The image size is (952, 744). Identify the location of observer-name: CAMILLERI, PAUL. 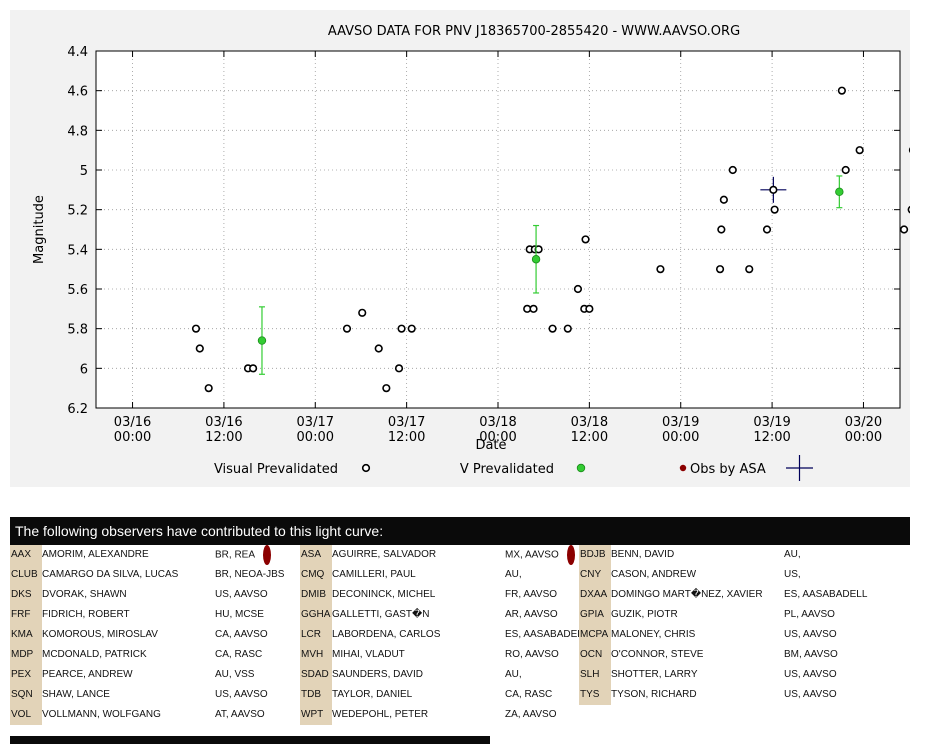
(374, 574).